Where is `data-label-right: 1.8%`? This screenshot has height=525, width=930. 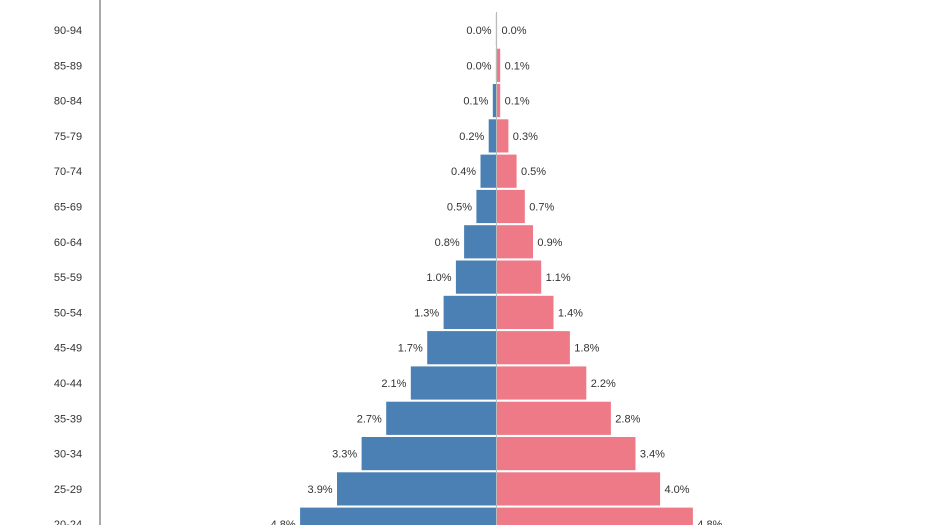
data-label-right: 1.8% is located at coordinates (586, 349).